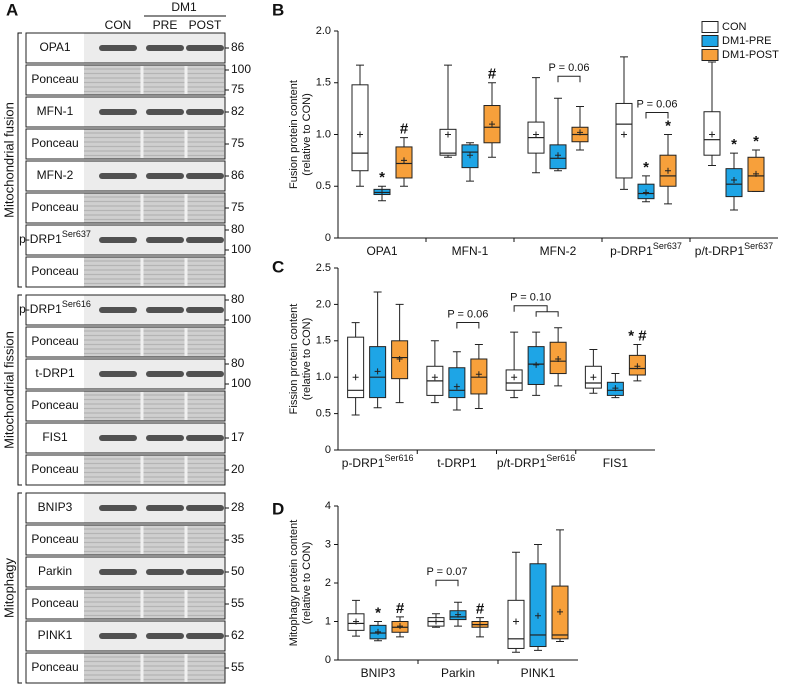  Describe the element at coordinates (55, 373) in the screenshot. I see `blot-label-main: t-DRP1` at that location.